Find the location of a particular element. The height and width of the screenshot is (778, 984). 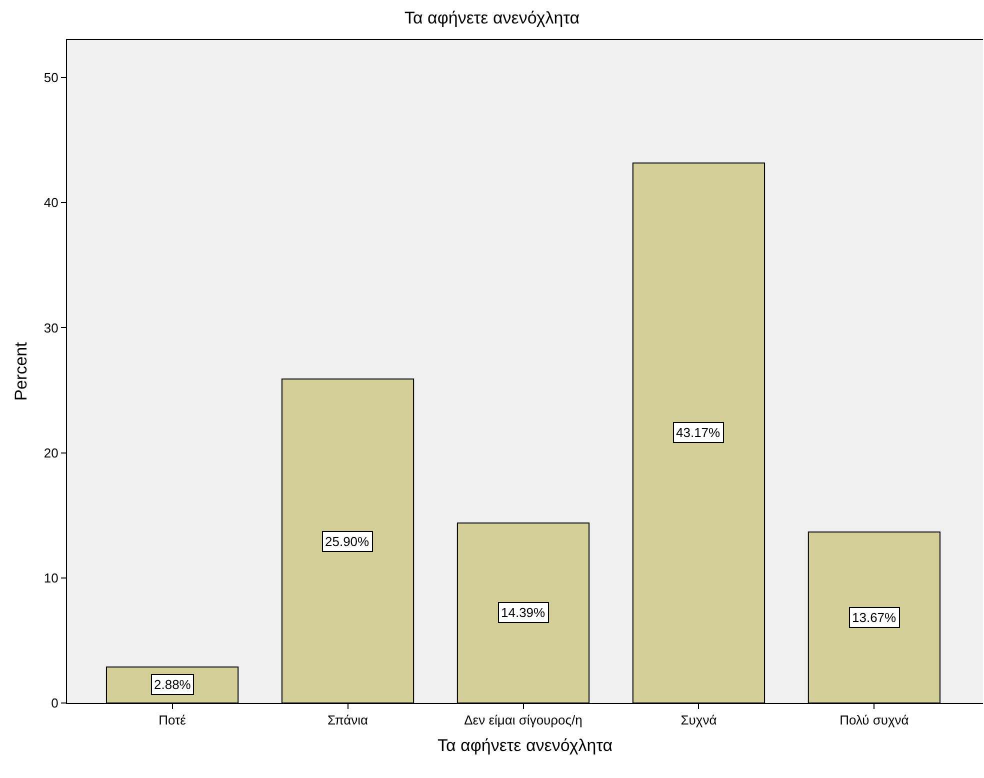

x-tick-label: Πολύ συχνά is located at coordinates (875, 720).